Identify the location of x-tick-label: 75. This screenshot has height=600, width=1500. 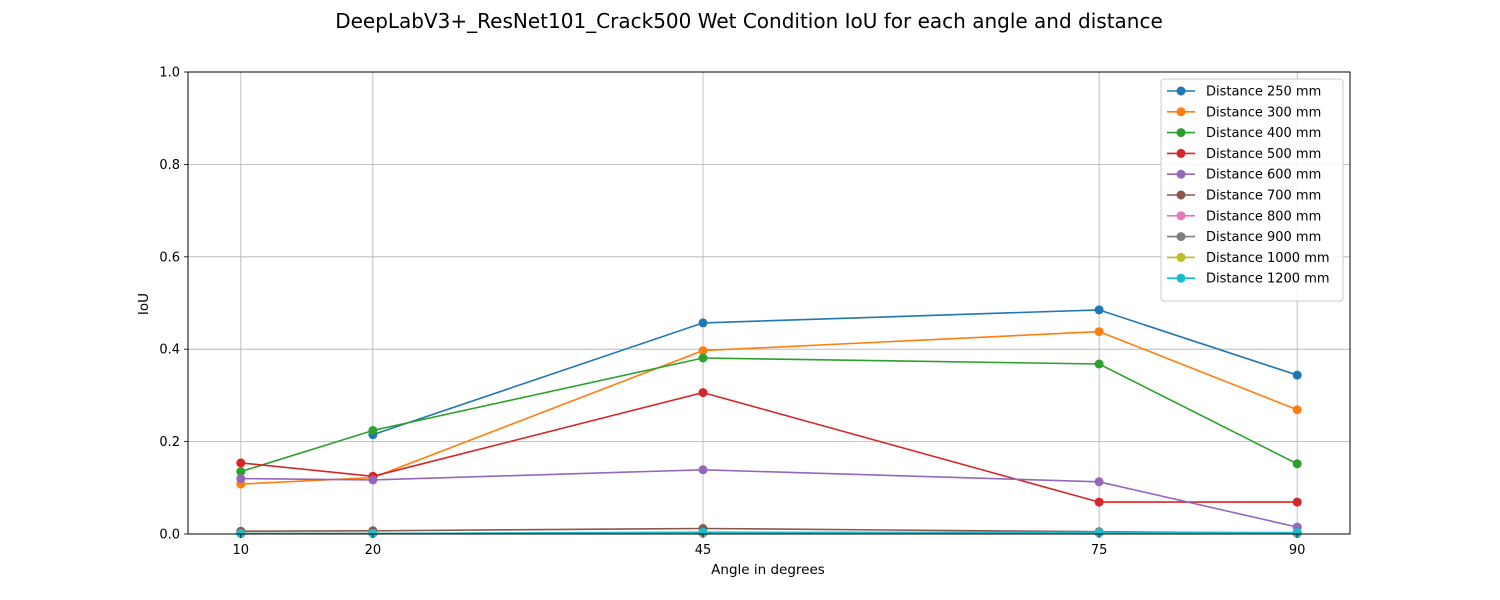
(1099, 550).